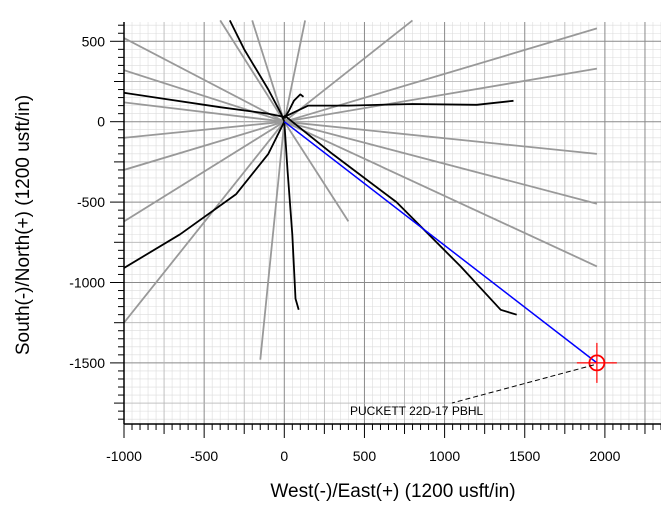  What do you see at coordinates (604, 456) in the screenshot?
I see `x-tick-label: 2000` at bounding box center [604, 456].